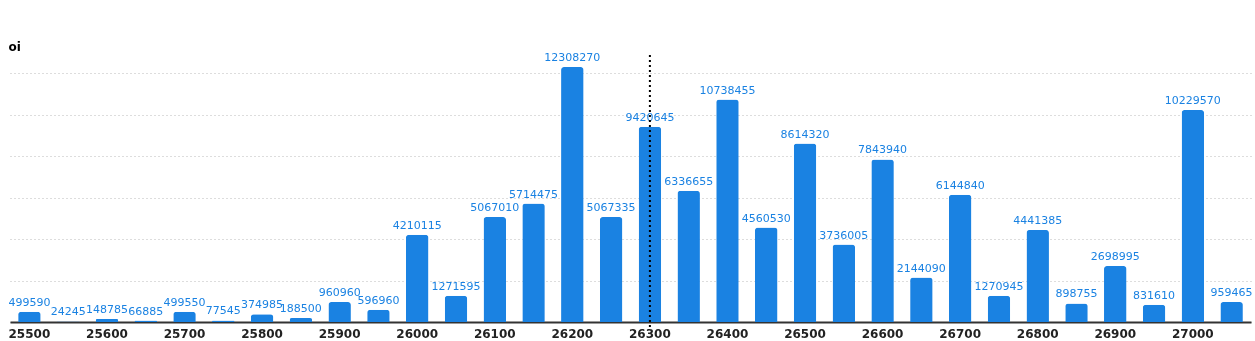 This screenshot has width=1255, height=341. Describe the element at coordinates (611, 208) in the screenshot. I see `data-label: 5067335` at that location.